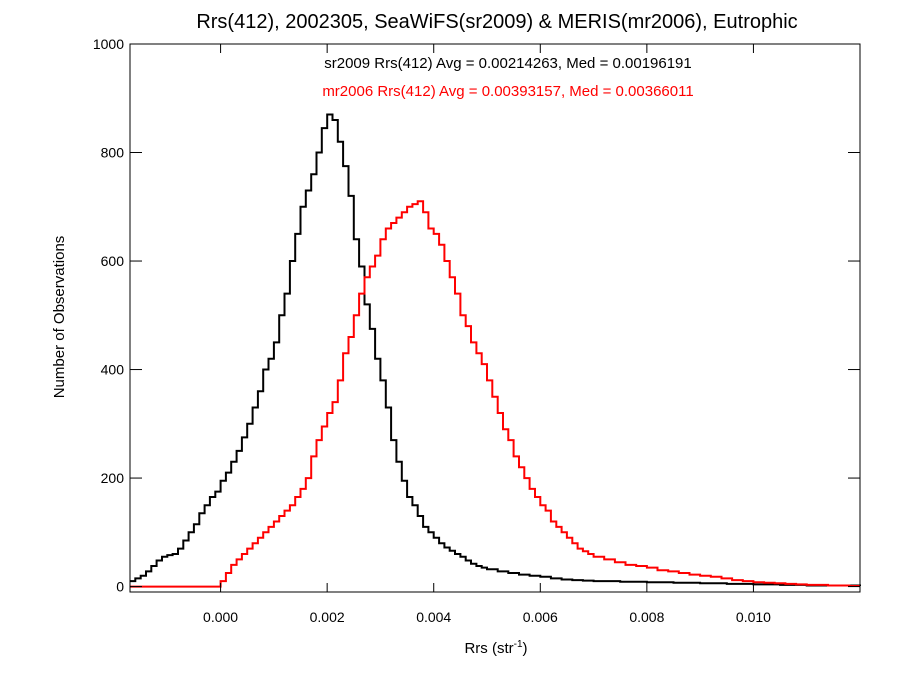 This screenshot has height=675, width=900. What do you see at coordinates (120, 587) in the screenshot?
I see `y-tick-label: 0` at bounding box center [120, 587].